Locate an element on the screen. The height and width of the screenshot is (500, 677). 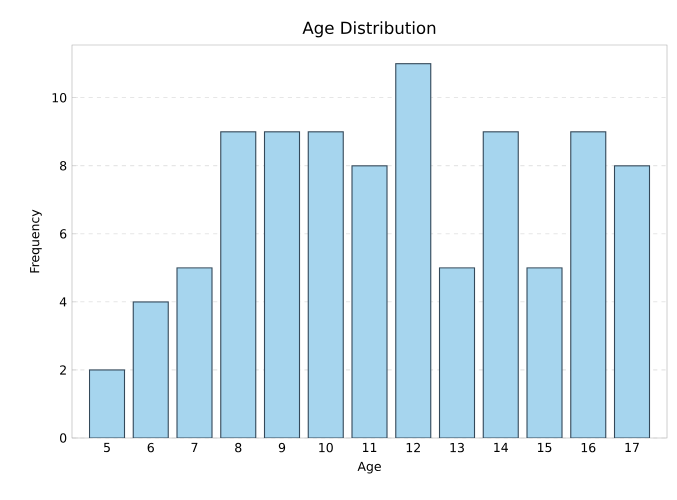
y-tick-label: 4 is located at coordinates (63, 301).